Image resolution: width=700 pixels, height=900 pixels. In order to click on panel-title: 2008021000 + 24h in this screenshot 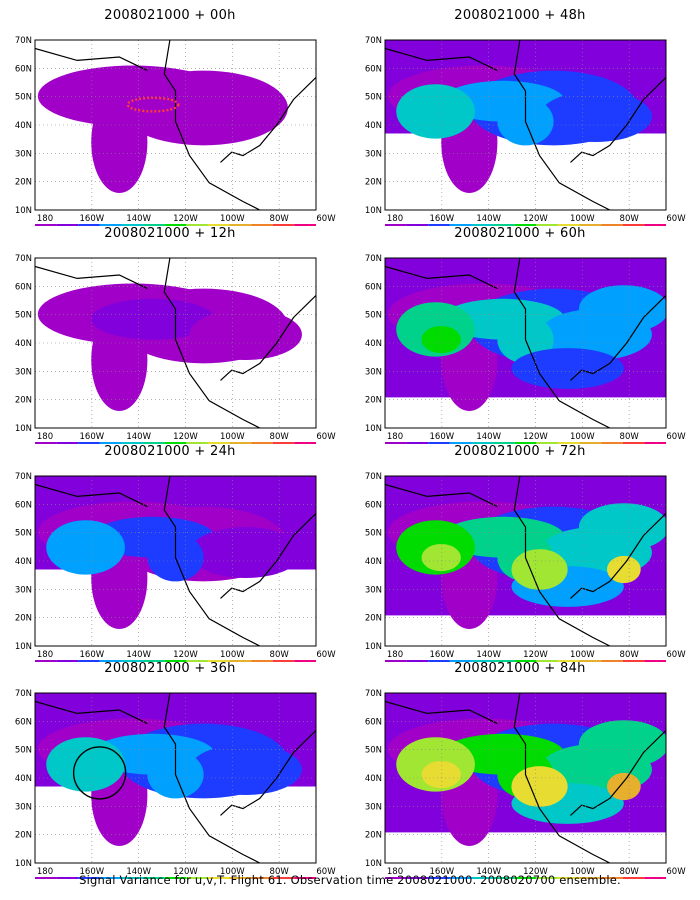, I will do `click(170, 451)`.